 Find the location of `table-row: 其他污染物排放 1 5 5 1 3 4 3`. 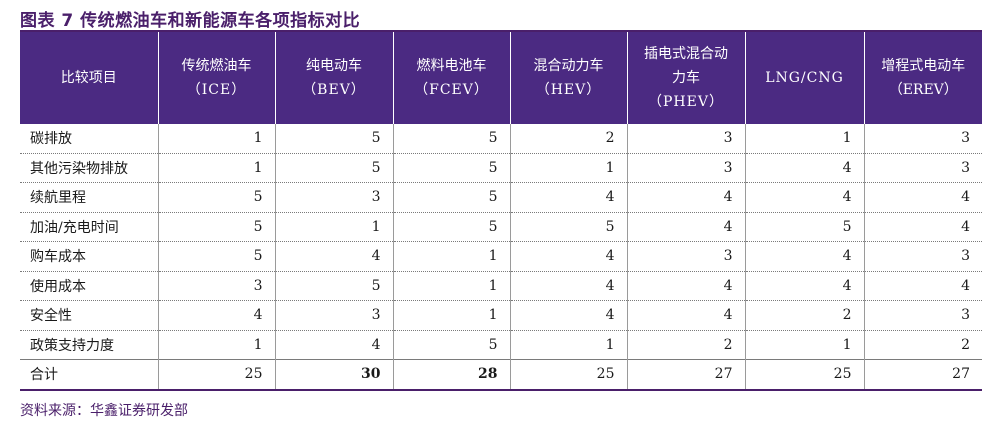

table-row: 其他污染物排放 1 5 5 1 3 4 3 is located at coordinates (501, 168).